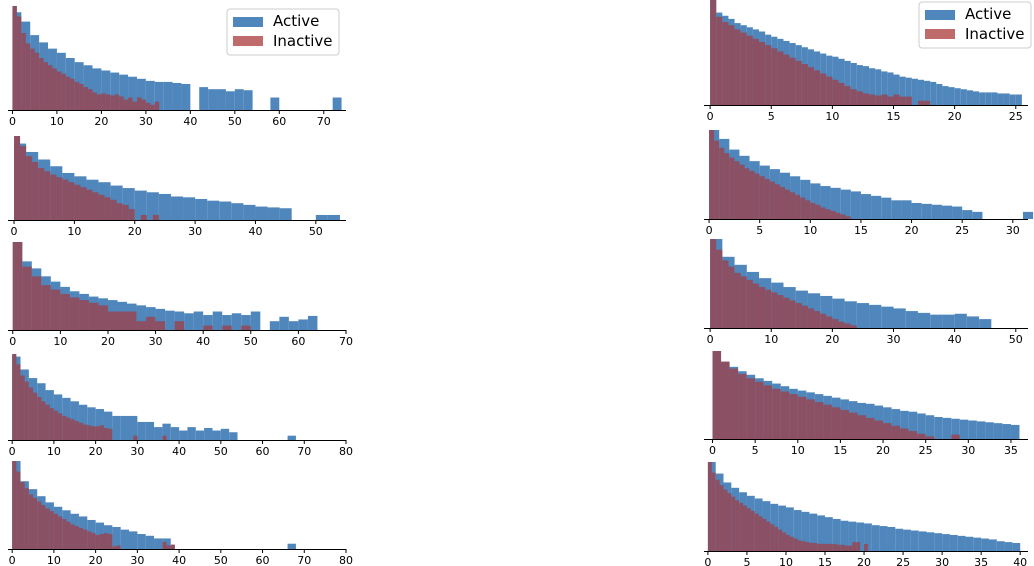 The height and width of the screenshot is (566, 1034). Describe the element at coordinates (861, 230) in the screenshot. I see `x-tick-label: 15` at that location.